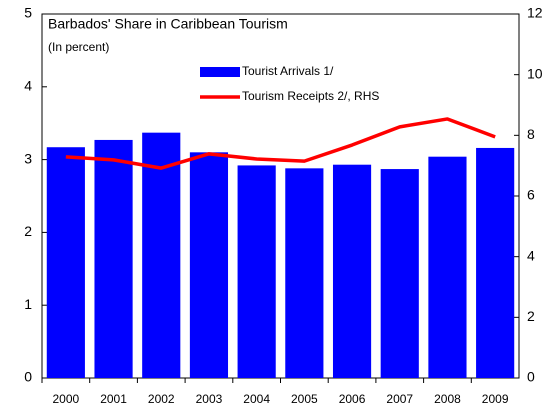 Image resolution: width=554 pixels, height=411 pixels. What do you see at coordinates (161, 399) in the screenshot?
I see `x-tick-label: 2002` at bounding box center [161, 399].